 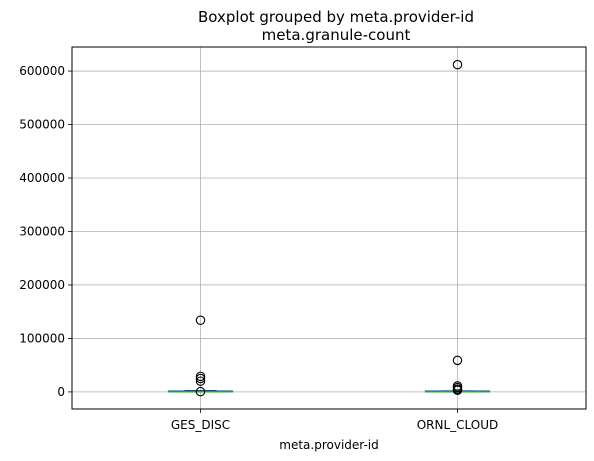 What do you see at coordinates (200, 425) in the screenshot?
I see `x-tick-label: GES_DISC` at bounding box center [200, 425].